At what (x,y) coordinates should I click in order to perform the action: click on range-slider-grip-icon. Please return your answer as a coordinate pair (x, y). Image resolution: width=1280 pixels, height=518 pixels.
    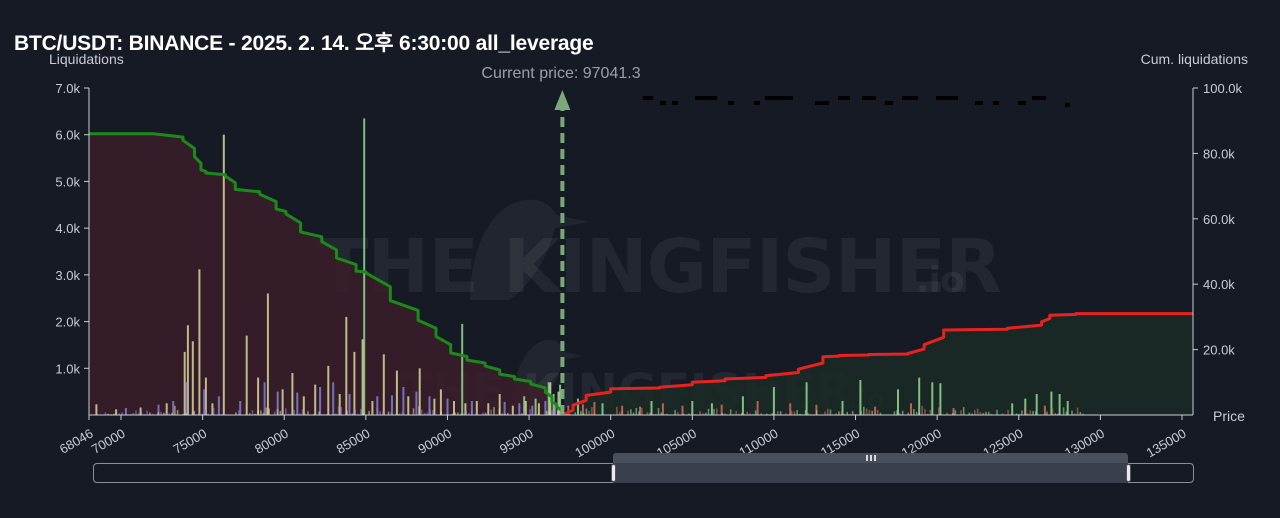
    Looking at the image, I should click on (871, 458).